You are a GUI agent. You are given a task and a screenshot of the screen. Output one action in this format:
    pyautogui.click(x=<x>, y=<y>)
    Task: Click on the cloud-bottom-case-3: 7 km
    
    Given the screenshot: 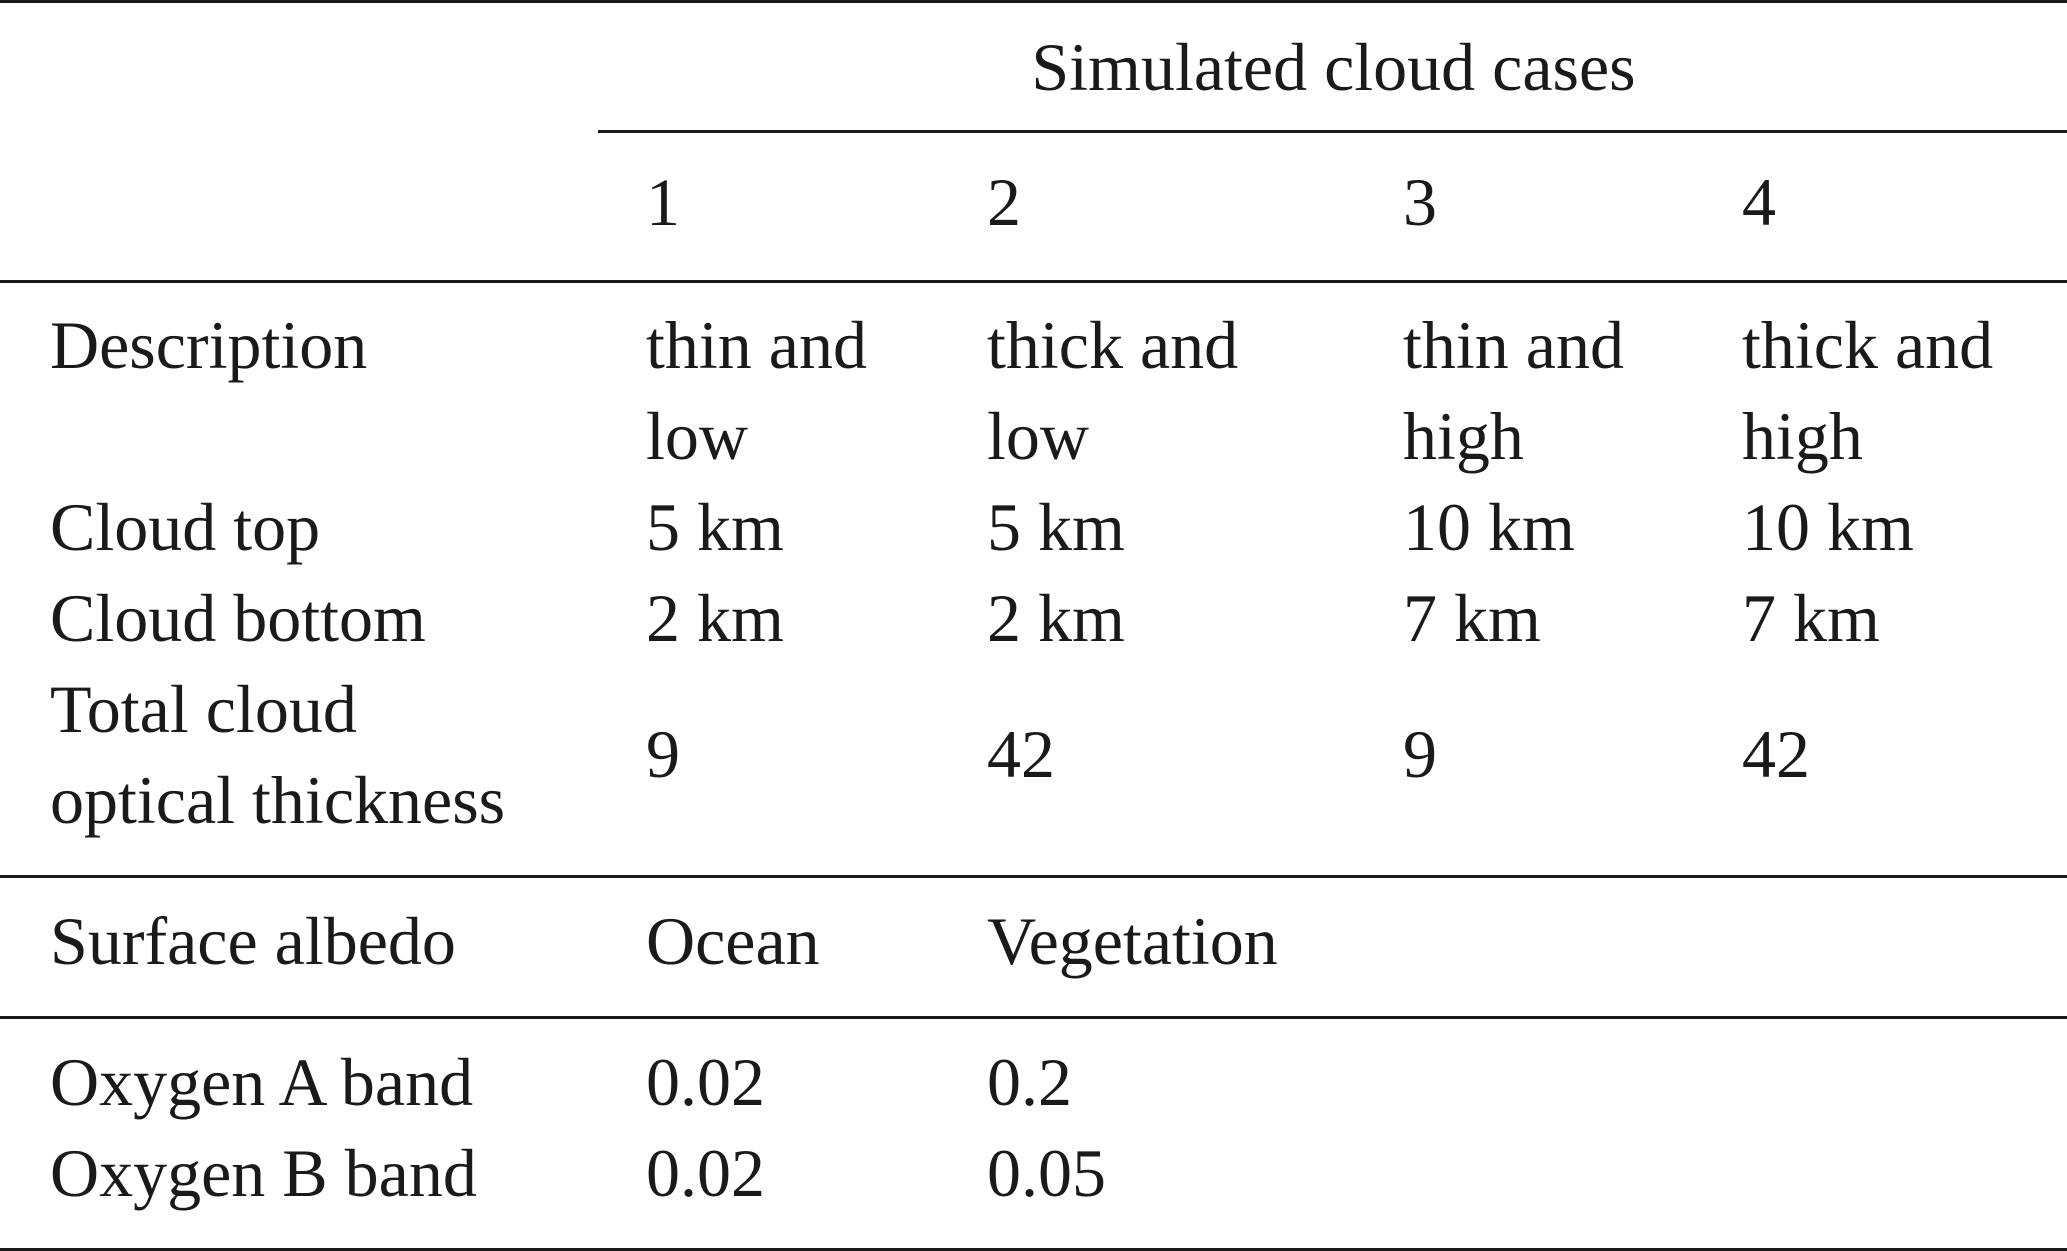 What is the action you would take?
    pyautogui.click(x=1472, y=618)
    